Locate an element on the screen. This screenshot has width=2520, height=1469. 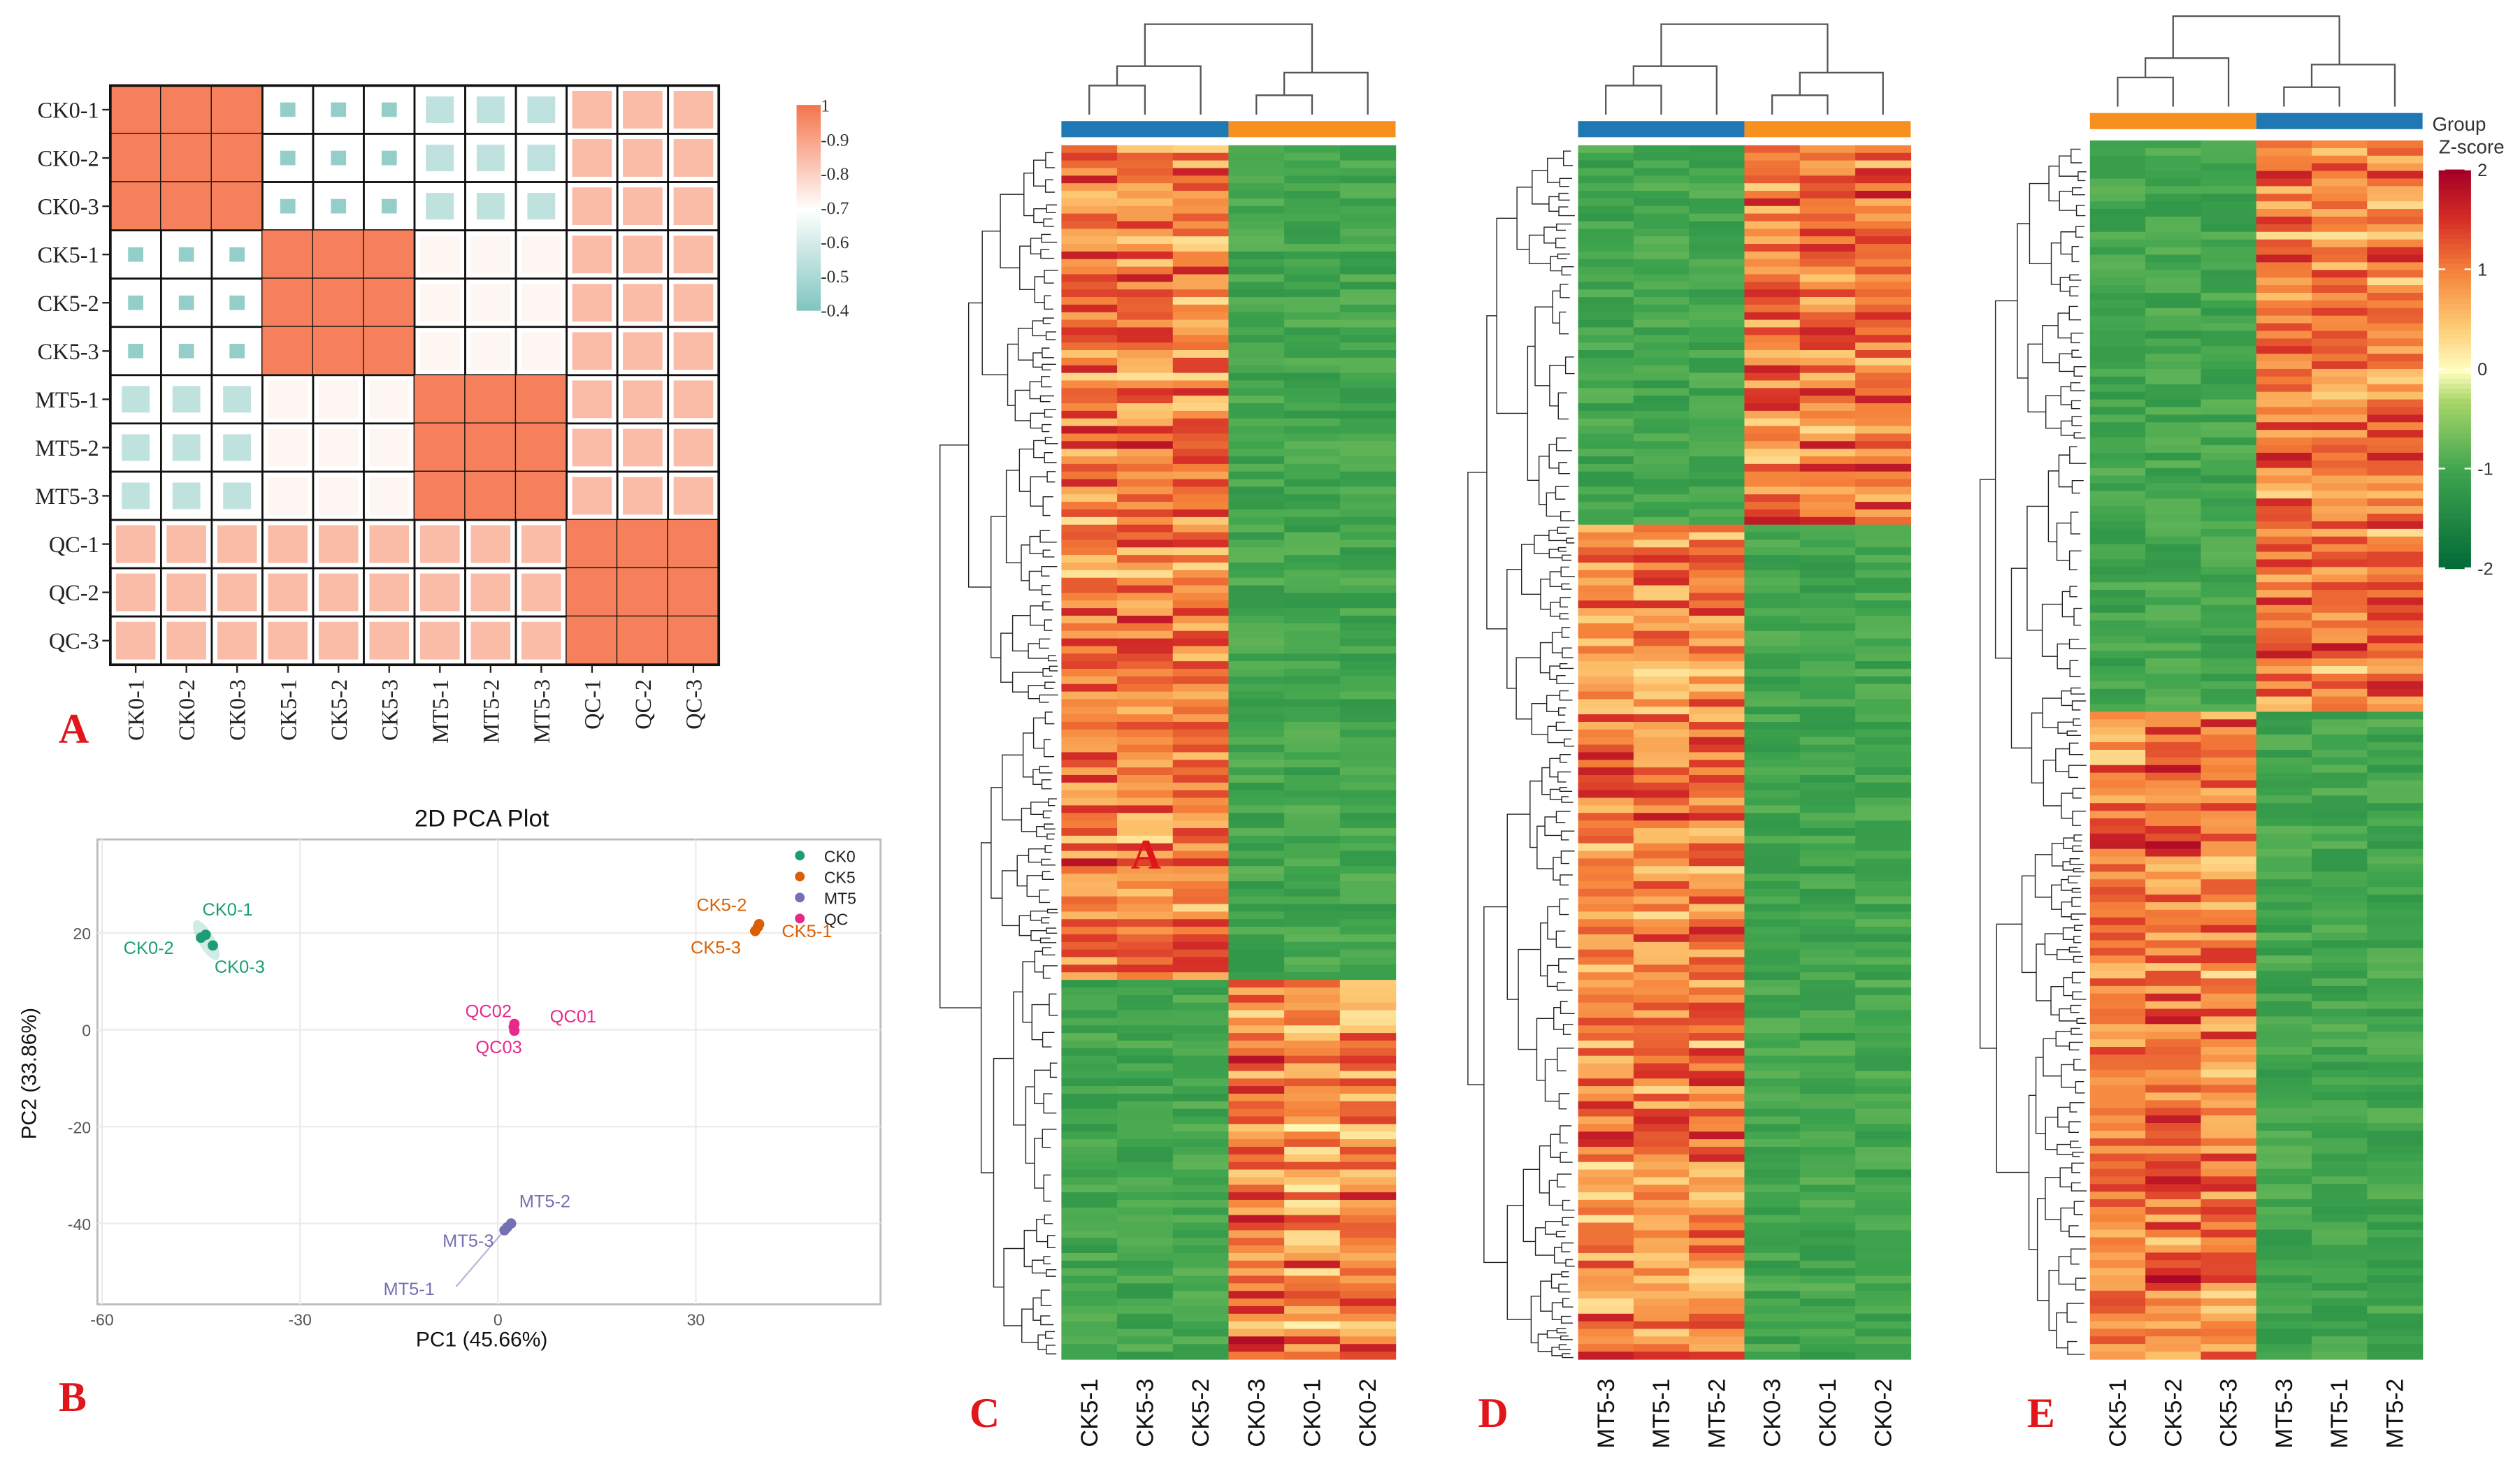
zscore-colorbar-segment is located at coordinates (2454, 237).